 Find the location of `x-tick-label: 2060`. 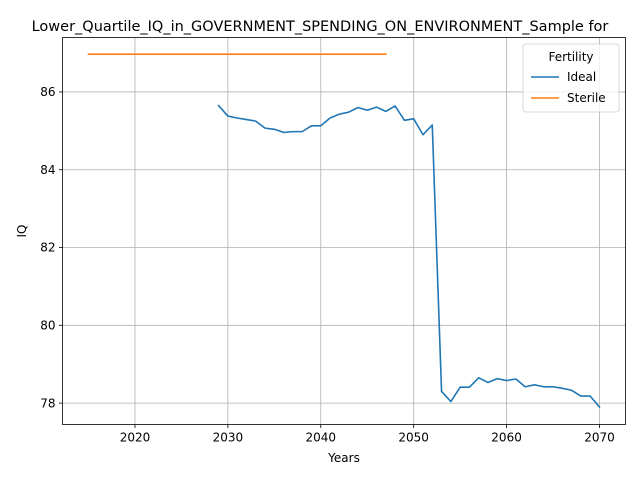

x-tick-label: 2060 is located at coordinates (506, 438).